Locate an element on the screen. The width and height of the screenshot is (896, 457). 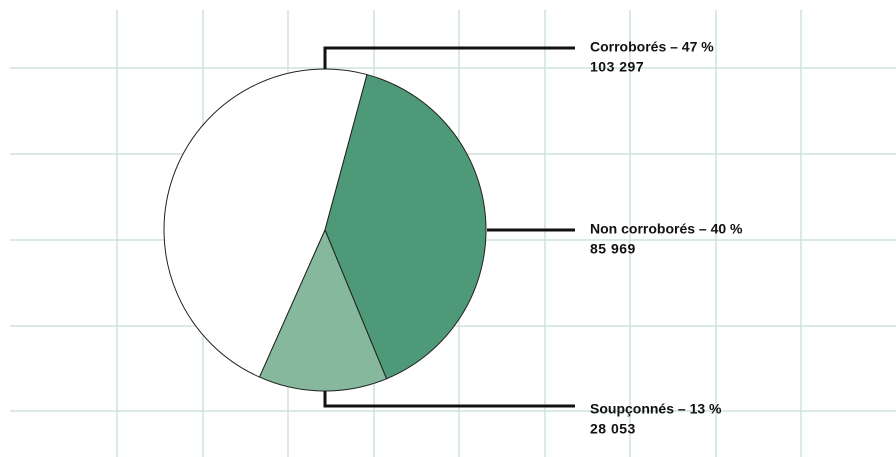
slice-label: Corroborés – 47 % is located at coordinates (652, 47).